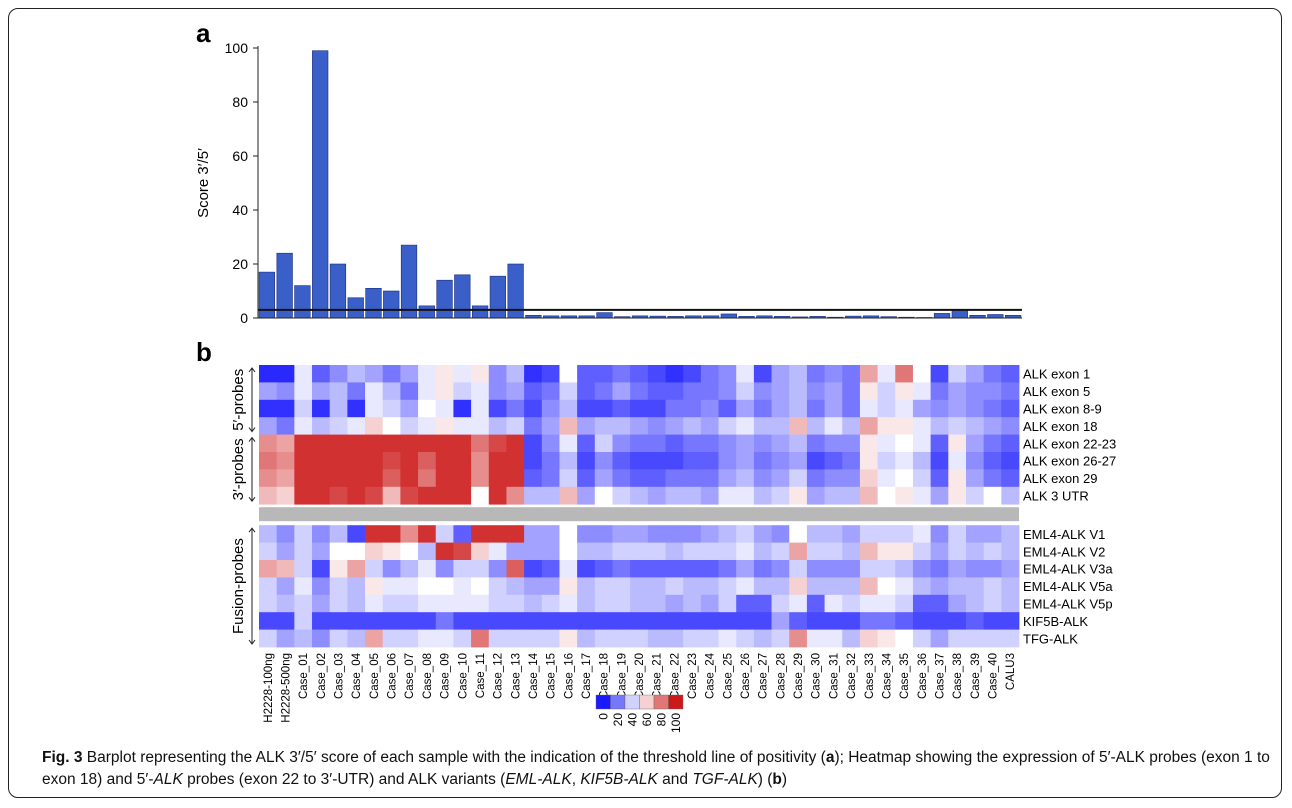 The width and height of the screenshot is (1292, 808). What do you see at coordinates (958, 676) in the screenshot?
I see `column-label: Case_38` at bounding box center [958, 676].